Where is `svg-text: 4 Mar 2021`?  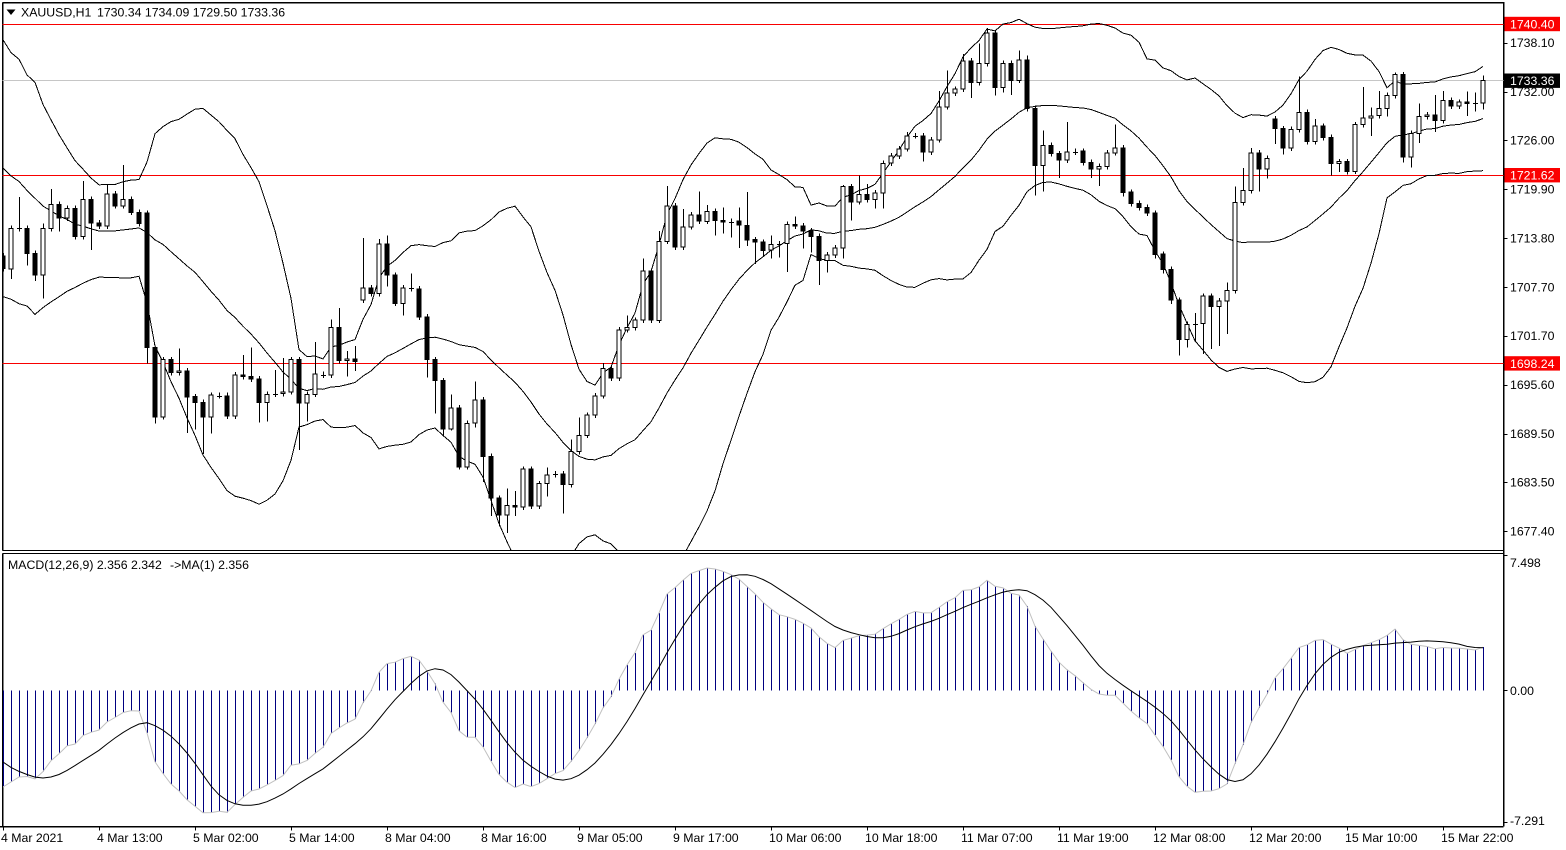
svg-text: 4 Mar 2021 is located at coordinates (32, 838).